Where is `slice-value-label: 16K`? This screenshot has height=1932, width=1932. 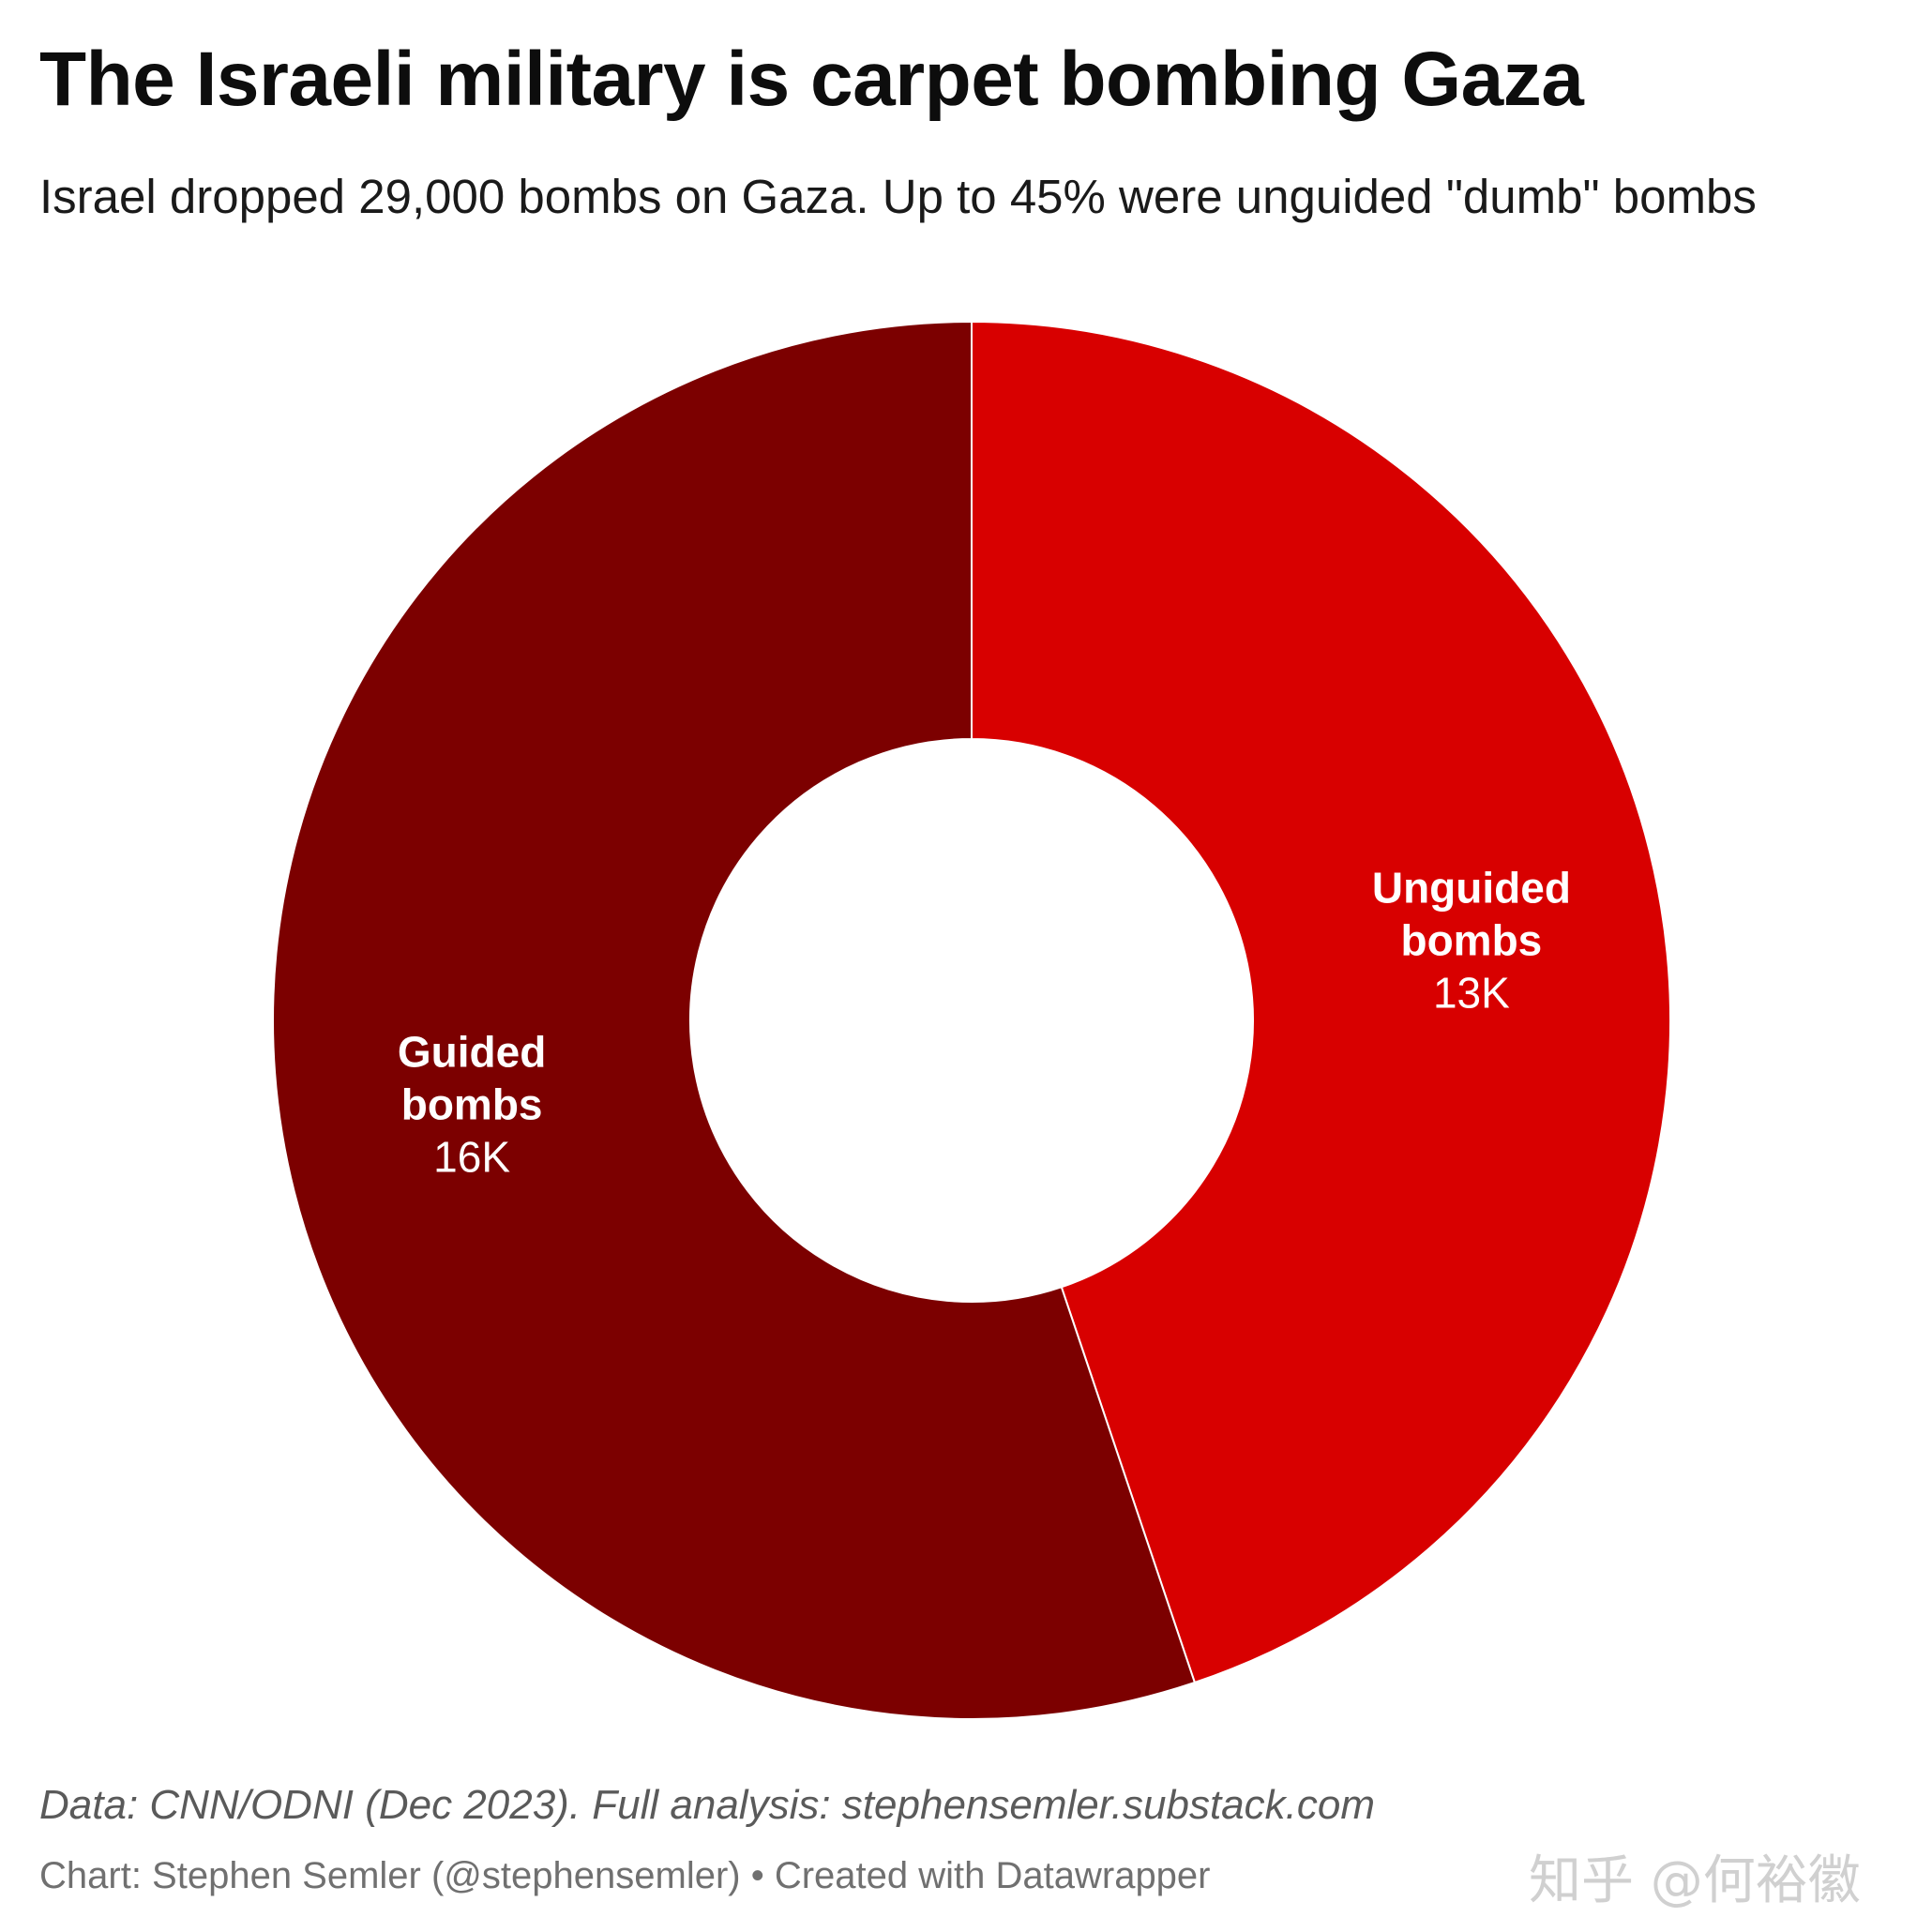 slice-value-label: 16K is located at coordinates (471, 1156).